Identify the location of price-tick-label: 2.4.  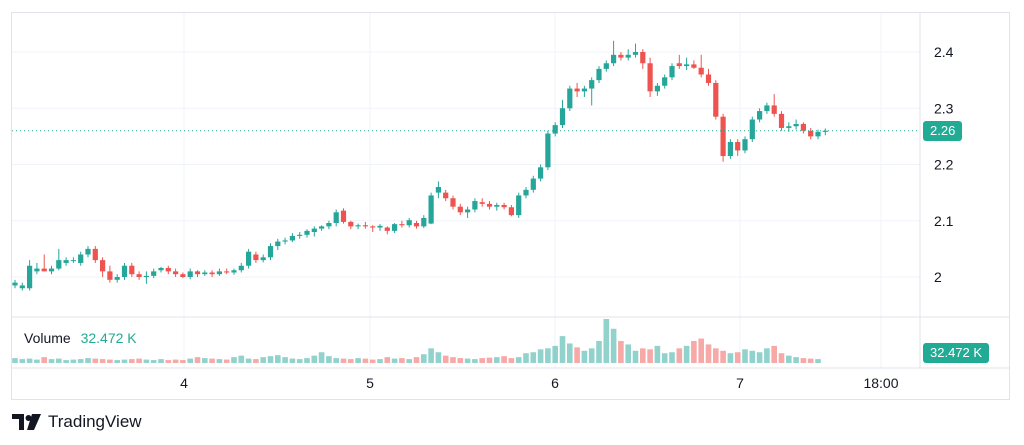
(944, 52).